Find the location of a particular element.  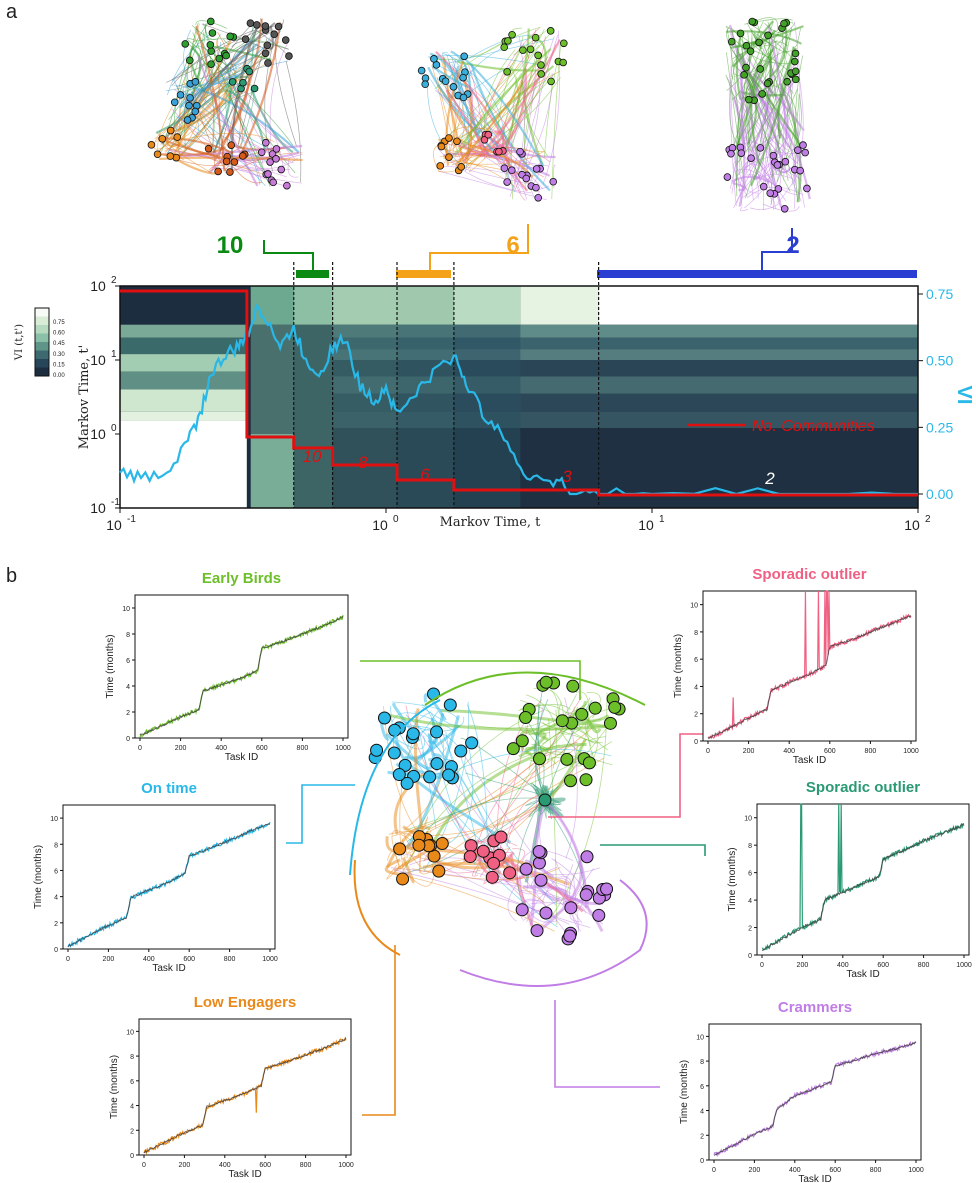

y-axis-label: Time (months) is located at coordinates (684, 1092).